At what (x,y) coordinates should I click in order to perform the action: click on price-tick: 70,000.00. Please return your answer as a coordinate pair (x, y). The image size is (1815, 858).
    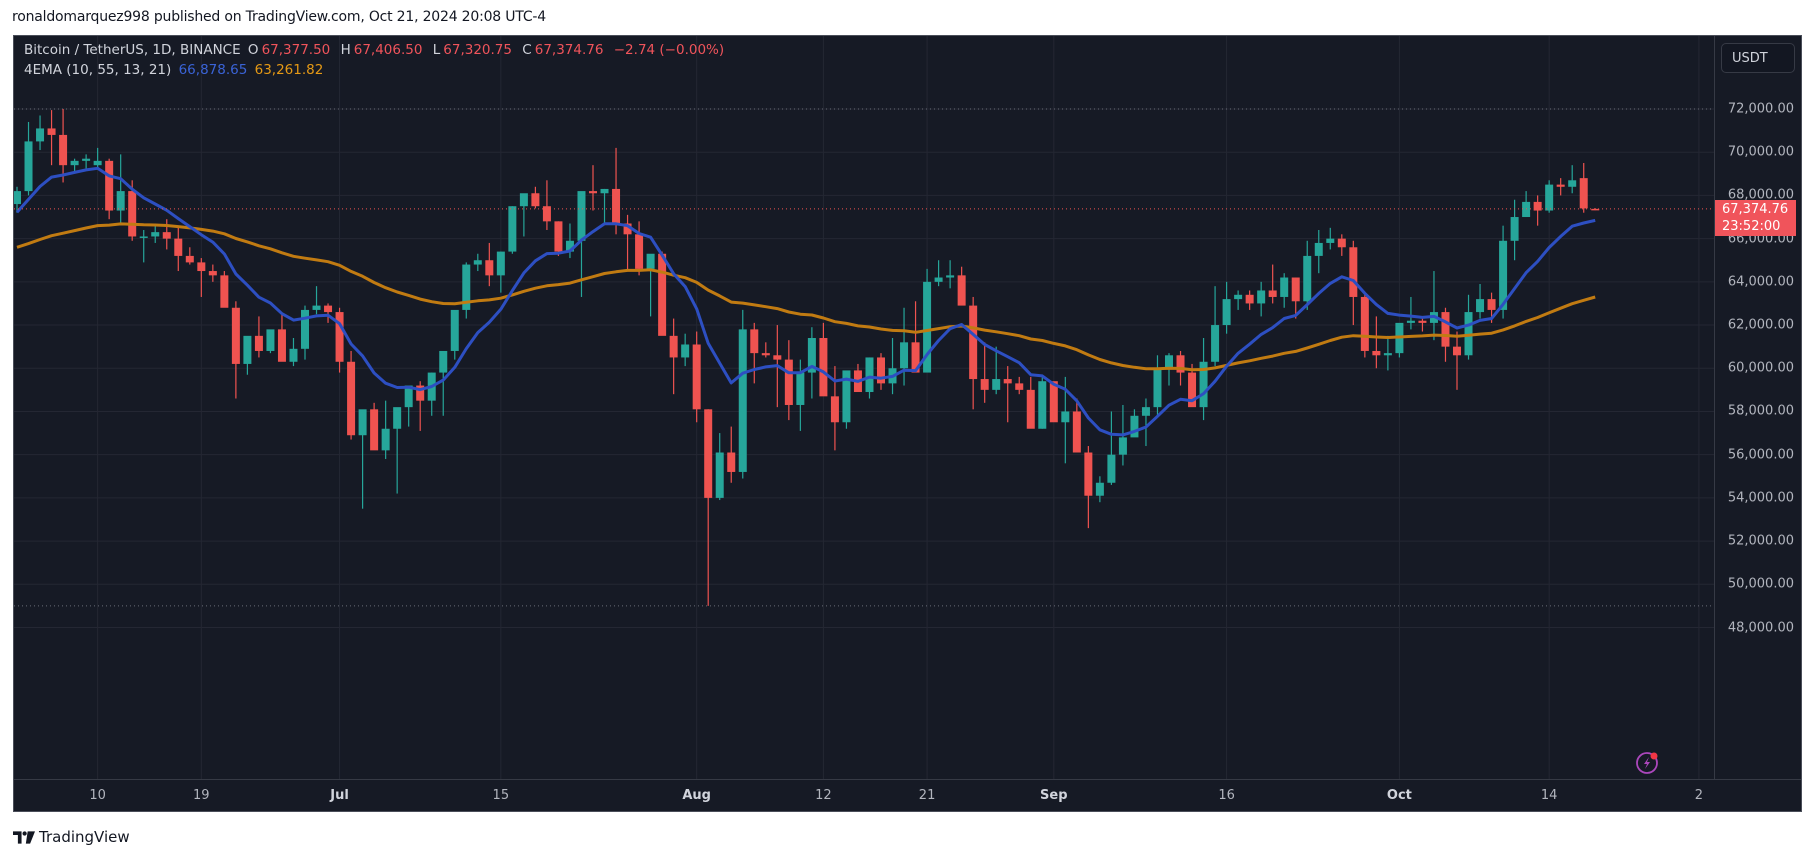
    Looking at the image, I should click on (1760, 152).